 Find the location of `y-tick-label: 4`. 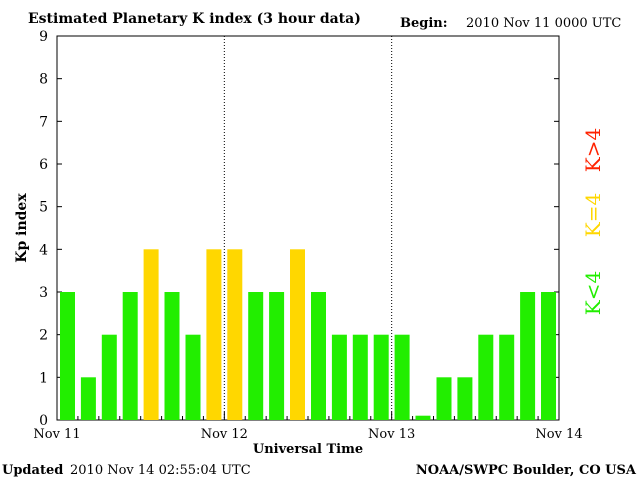

y-tick-label: 4 is located at coordinates (43, 250).